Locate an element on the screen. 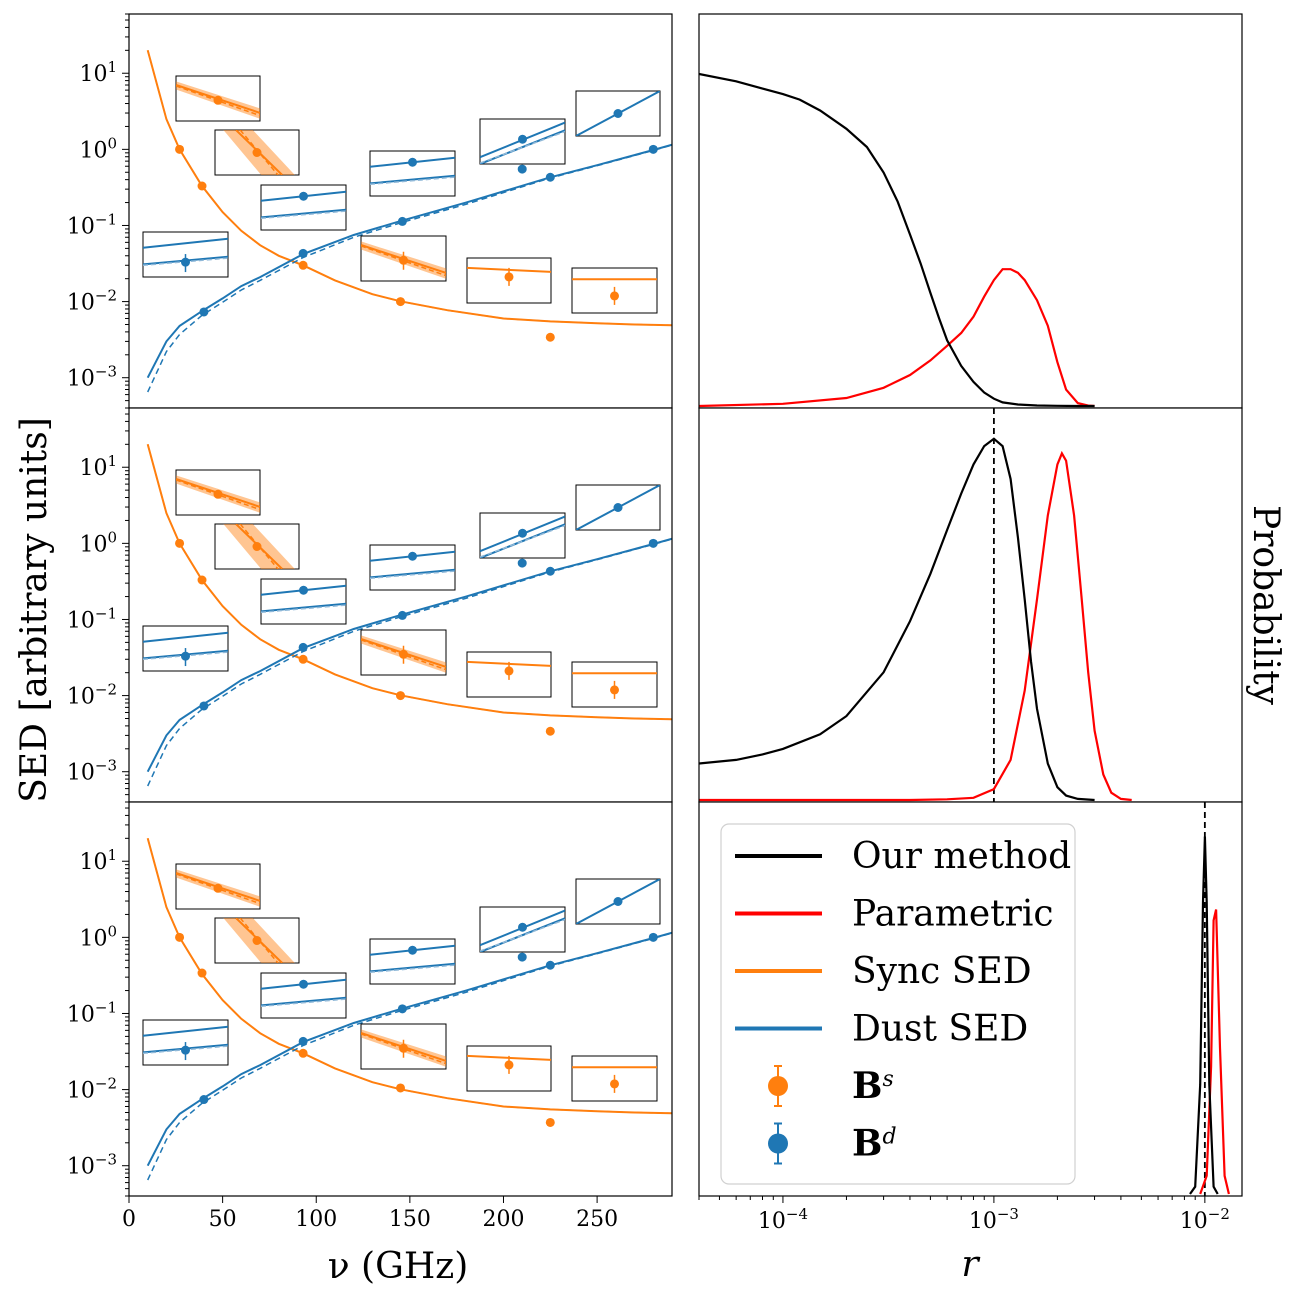 Image resolution: width=1300 pixels, height=1300 pixels. x-tick-label-exp: −2 is located at coordinates (1219, 1214).